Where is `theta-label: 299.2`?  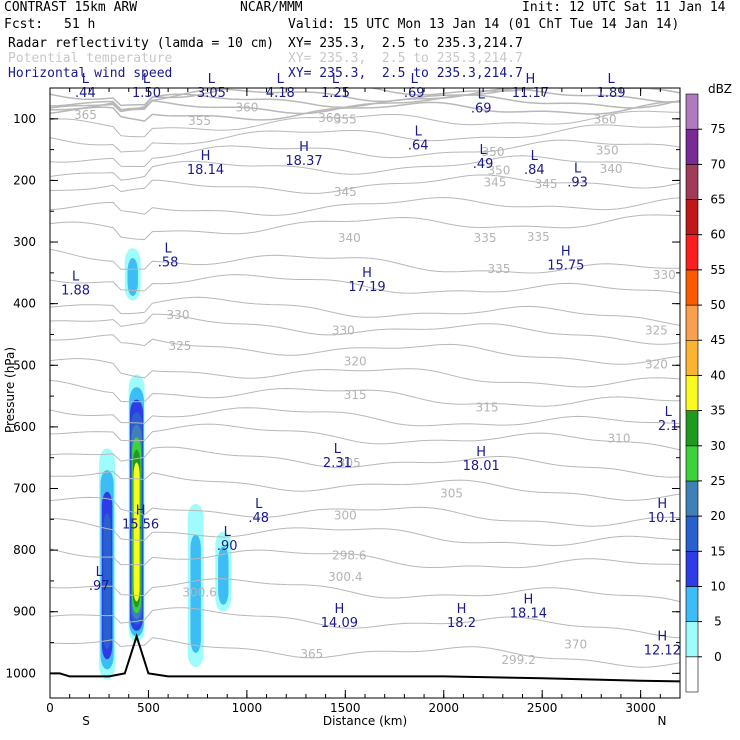 theta-label: 299.2 is located at coordinates (518, 660).